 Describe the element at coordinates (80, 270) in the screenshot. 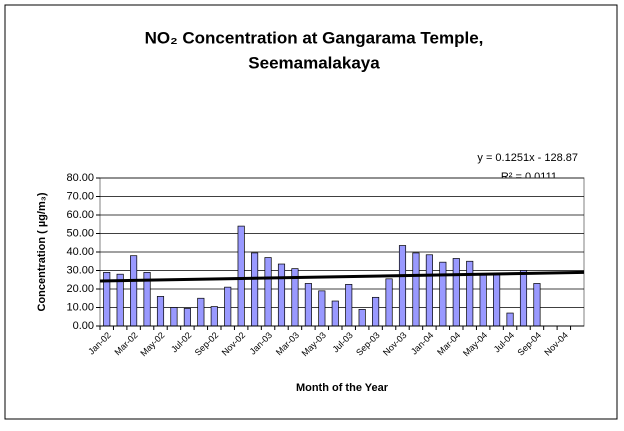

I see `y-tick-label: 30.00` at that location.